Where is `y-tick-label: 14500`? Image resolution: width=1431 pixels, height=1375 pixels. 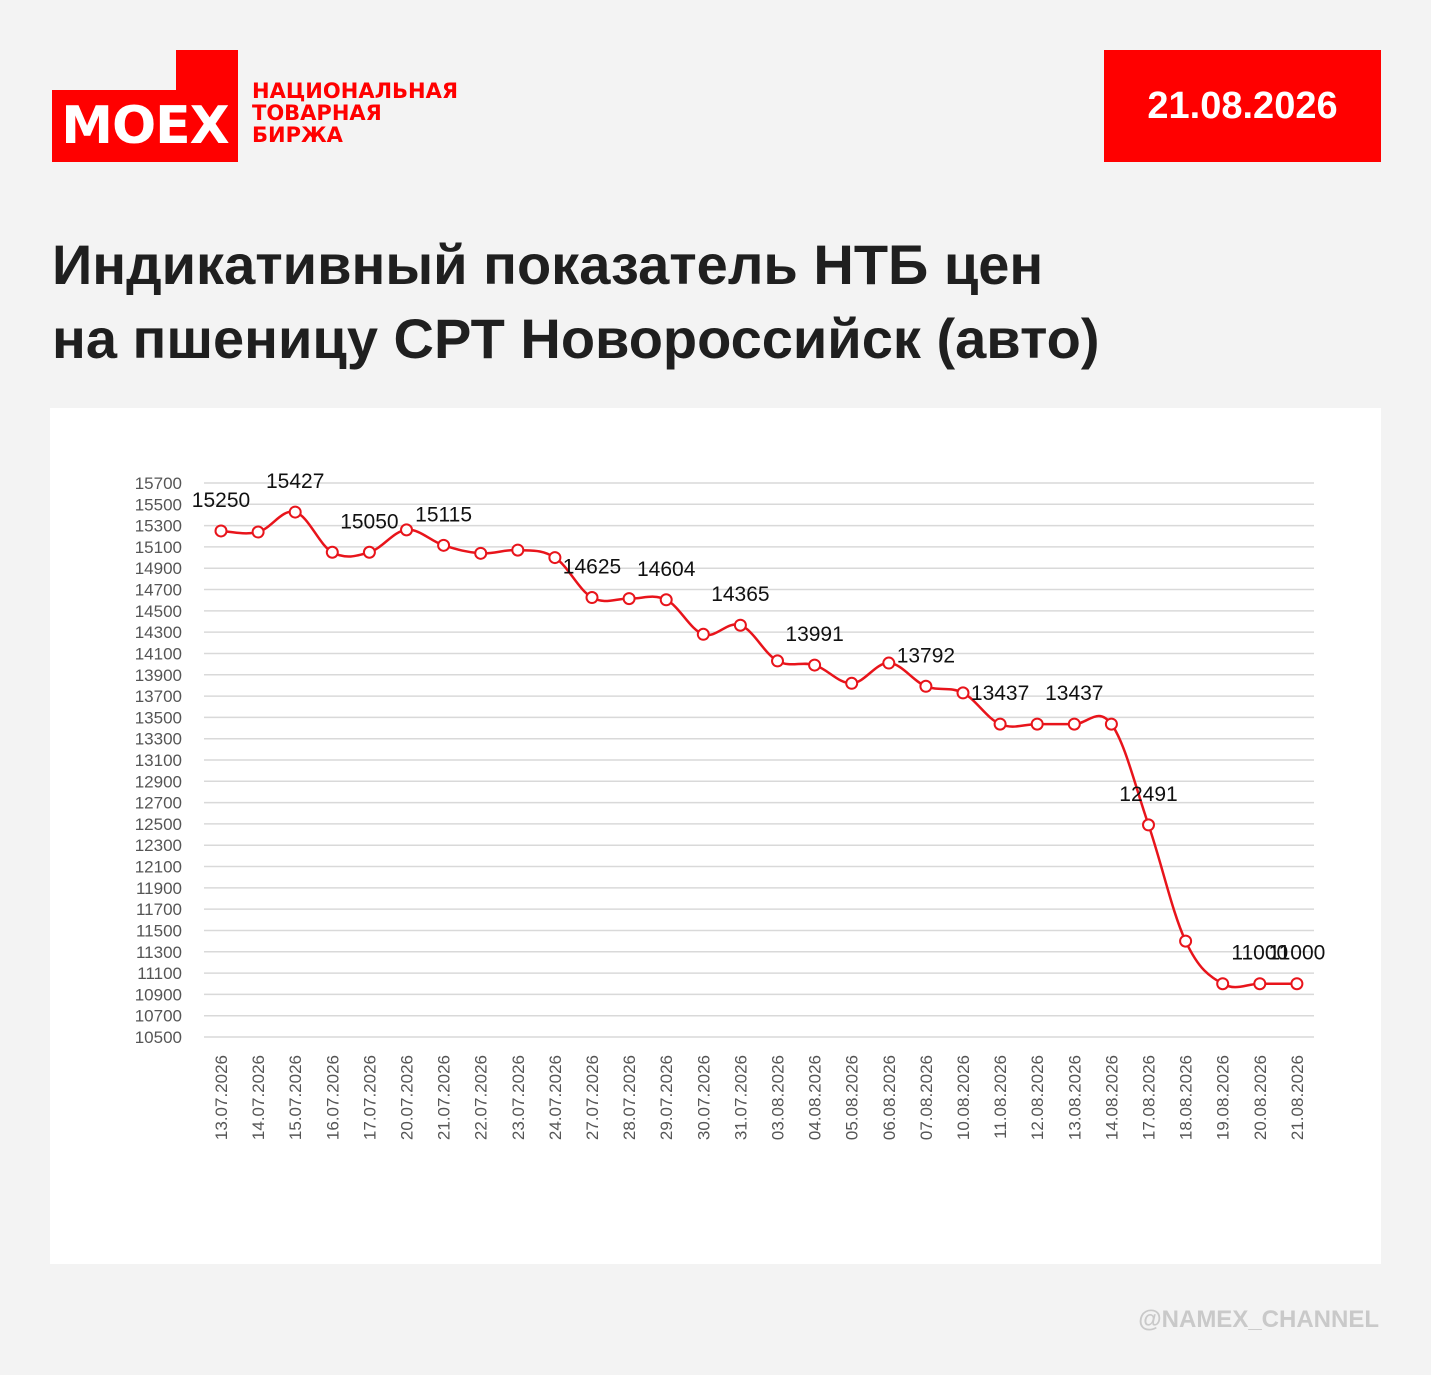
y-tick-label: 14500 is located at coordinates (158, 611).